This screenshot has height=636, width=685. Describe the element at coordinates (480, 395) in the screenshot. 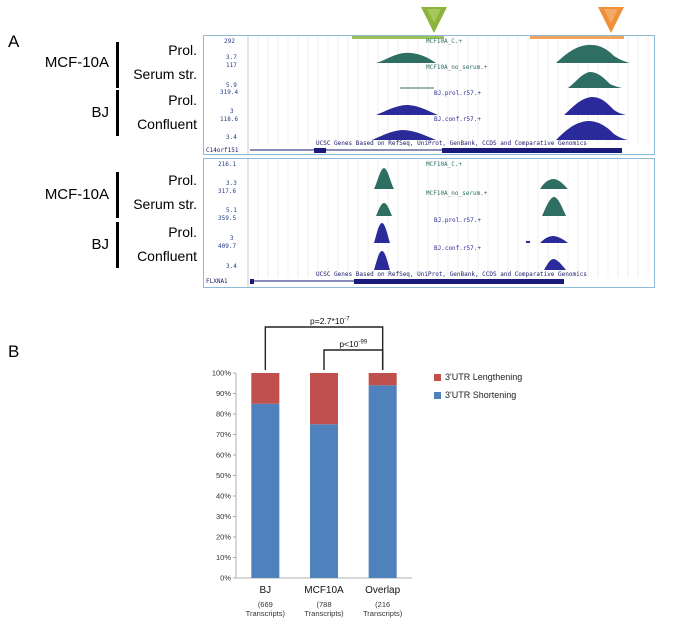

I see `legend-label: 3'UTR Shortening` at that location.